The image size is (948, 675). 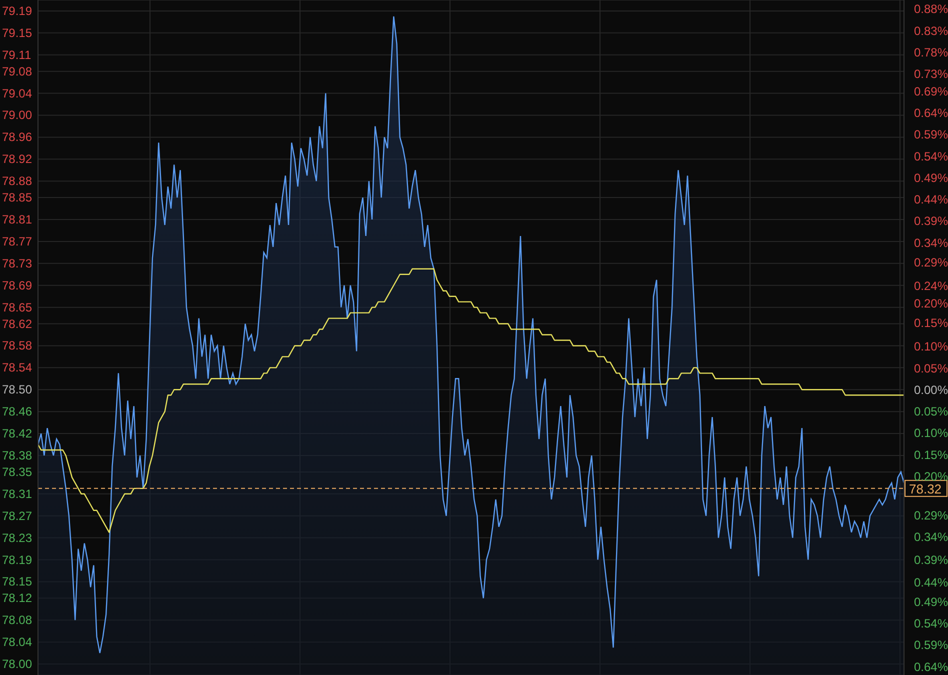 I want to click on y-tick-label: 78.62, so click(x=17, y=323).